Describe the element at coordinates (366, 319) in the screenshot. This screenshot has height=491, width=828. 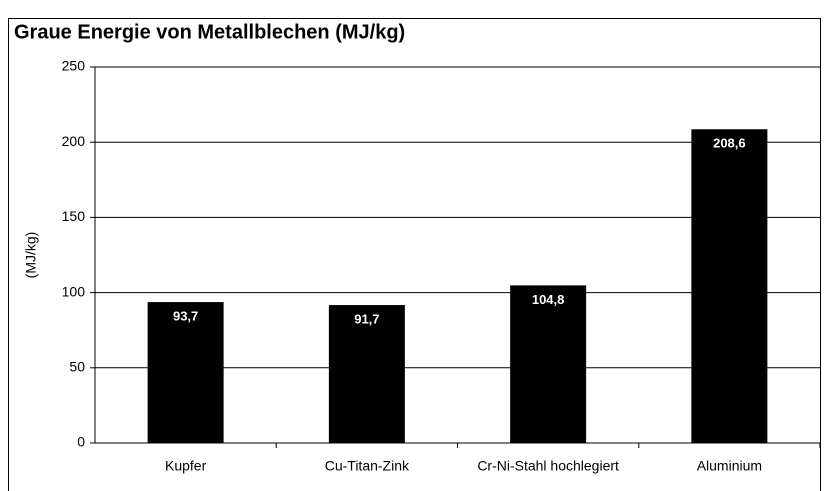
I see `value-label: 91,7` at that location.